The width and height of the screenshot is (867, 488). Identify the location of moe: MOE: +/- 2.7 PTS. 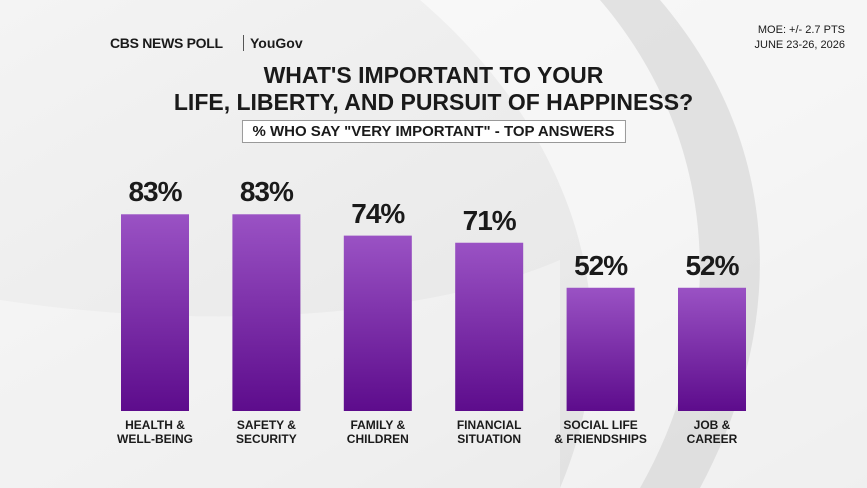
(801, 30).